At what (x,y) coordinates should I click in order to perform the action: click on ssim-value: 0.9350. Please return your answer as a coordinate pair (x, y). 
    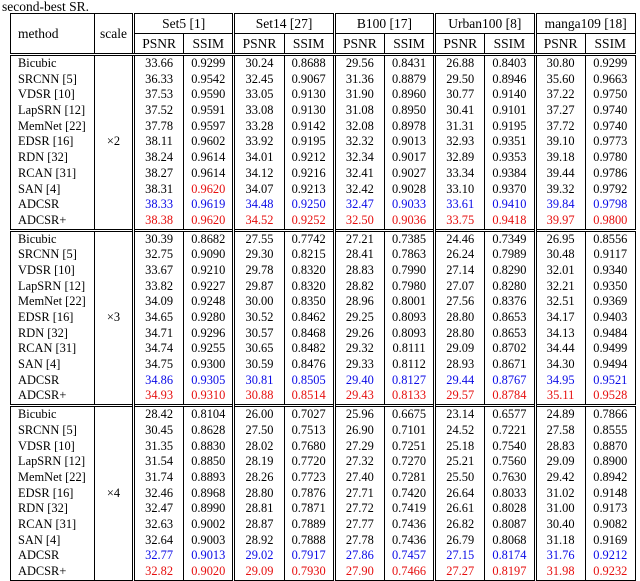
    Looking at the image, I should click on (610, 286).